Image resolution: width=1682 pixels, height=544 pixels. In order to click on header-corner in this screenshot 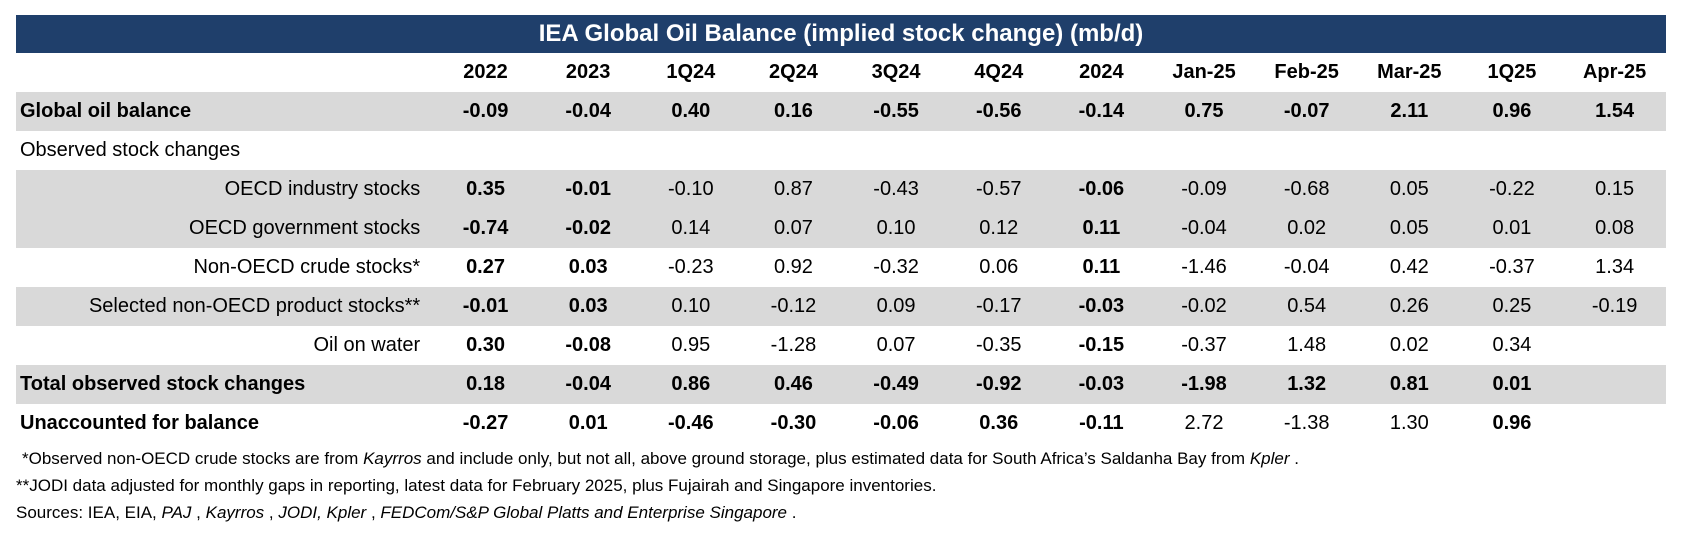, I will do `click(225, 72)`.